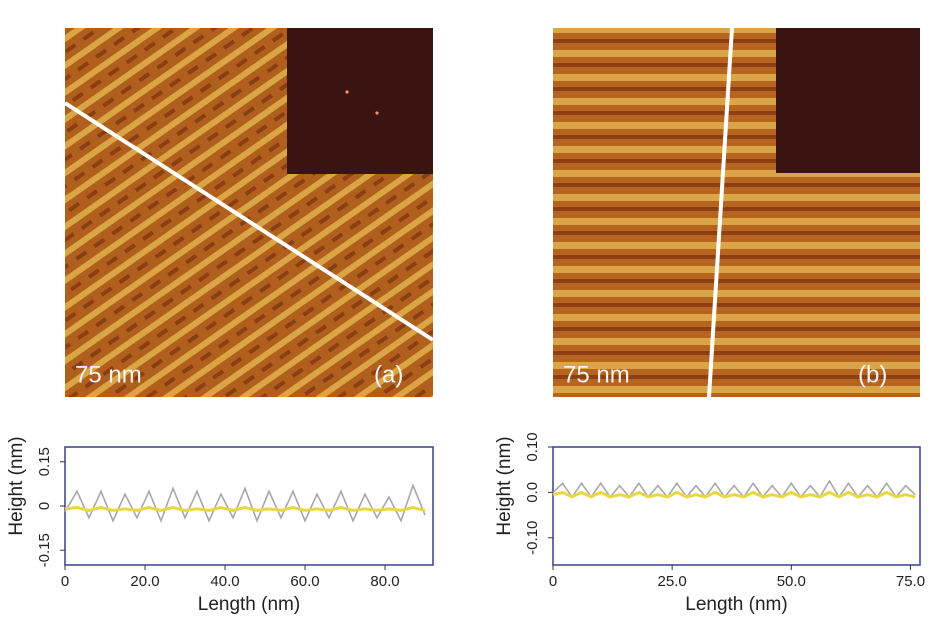 The image size is (950, 624). I want to click on y-tick-label: 0.0, so click(532, 492).